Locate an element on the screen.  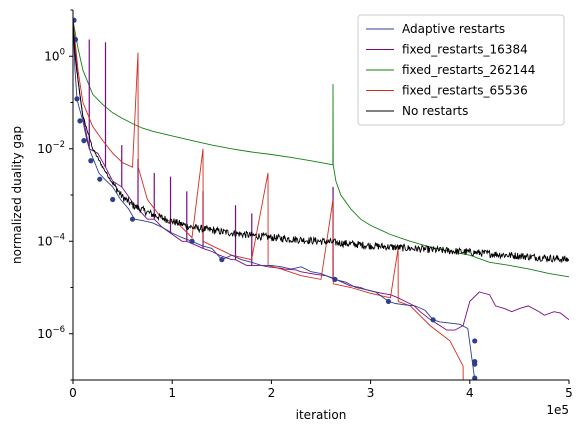
y-tick-label: 10⁰ is located at coordinates (54, 55).